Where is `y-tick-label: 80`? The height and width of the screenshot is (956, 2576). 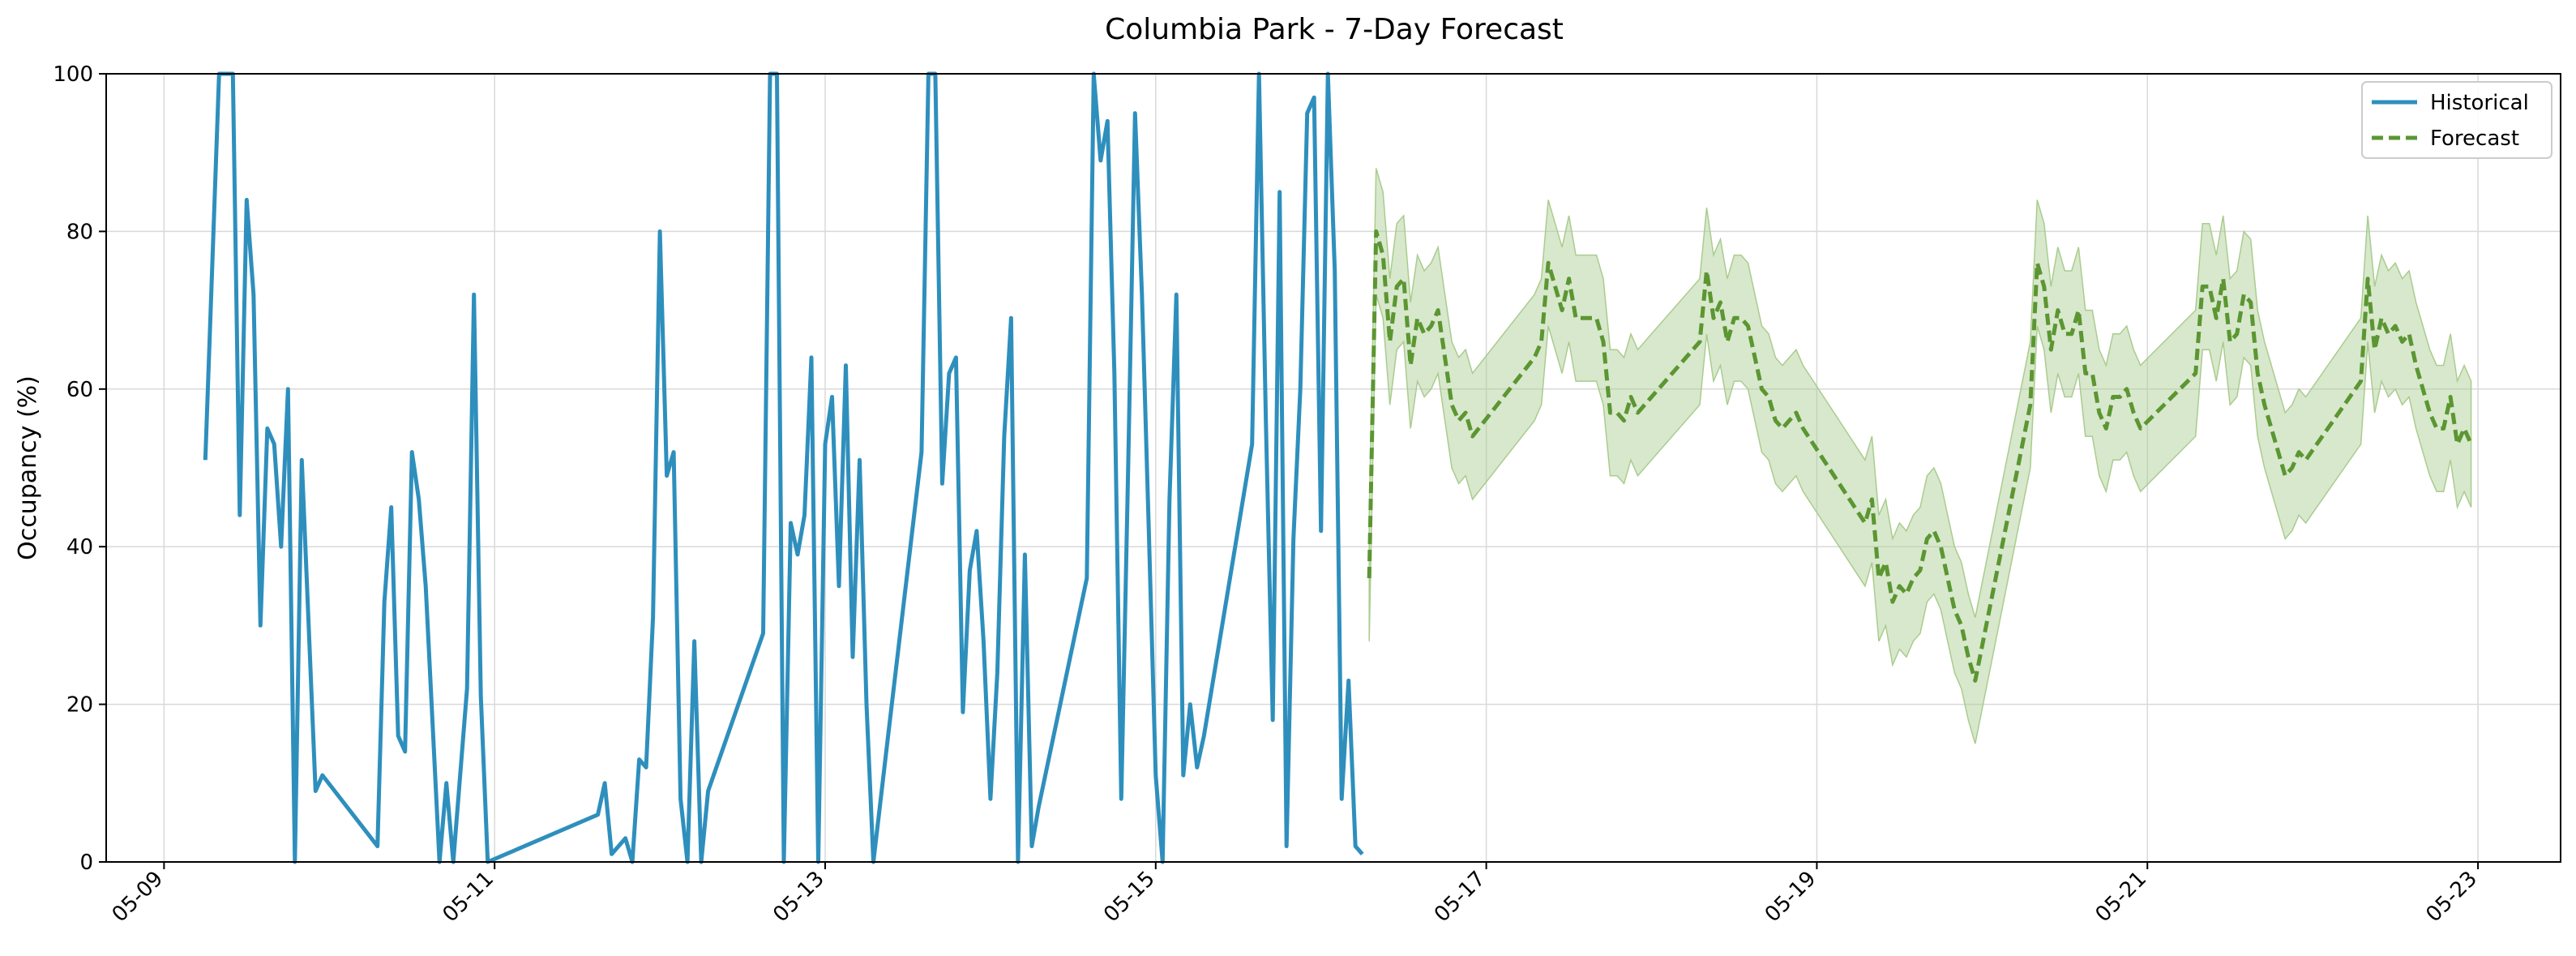 y-tick-label: 80 is located at coordinates (79, 232).